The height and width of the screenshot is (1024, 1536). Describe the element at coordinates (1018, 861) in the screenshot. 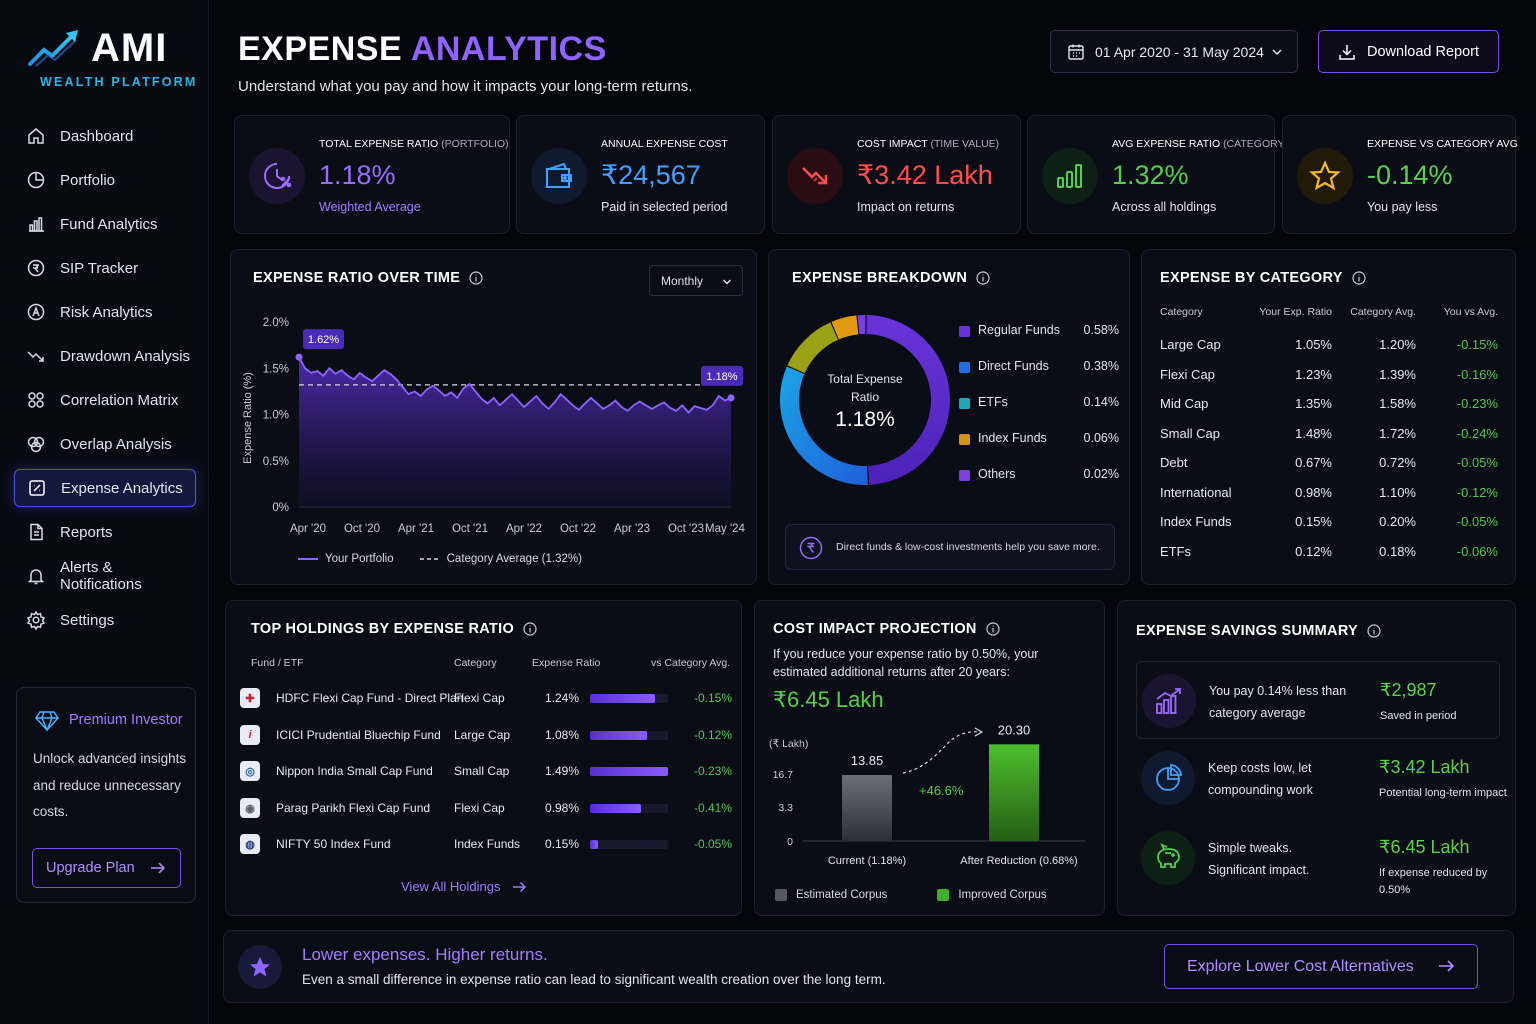

I see `bar-category-label: After Reduction (0.68%)` at that location.